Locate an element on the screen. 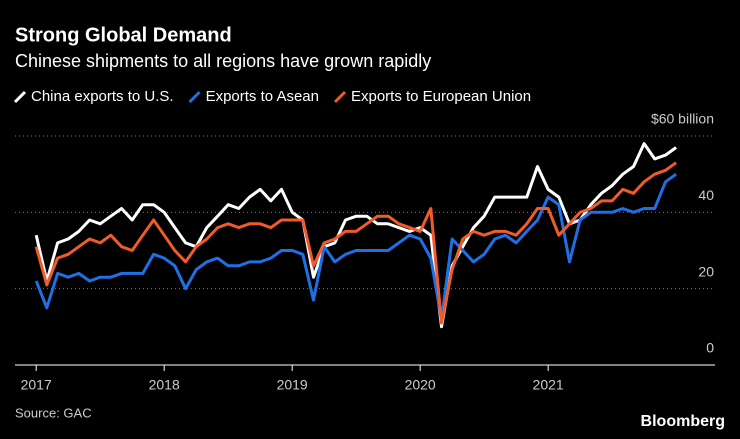  legend-label: China exports to U.S. is located at coordinates (102, 96).